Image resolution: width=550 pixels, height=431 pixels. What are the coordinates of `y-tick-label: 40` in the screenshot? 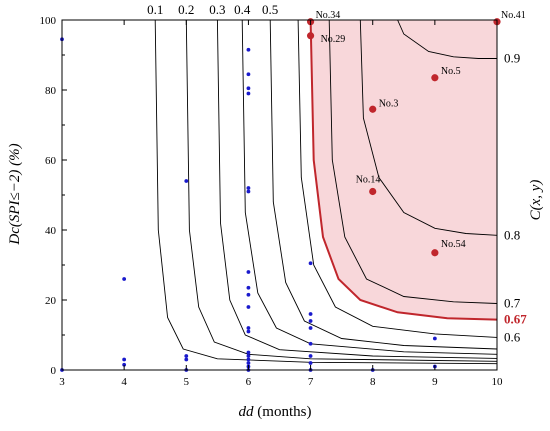 It's located at (51, 231).